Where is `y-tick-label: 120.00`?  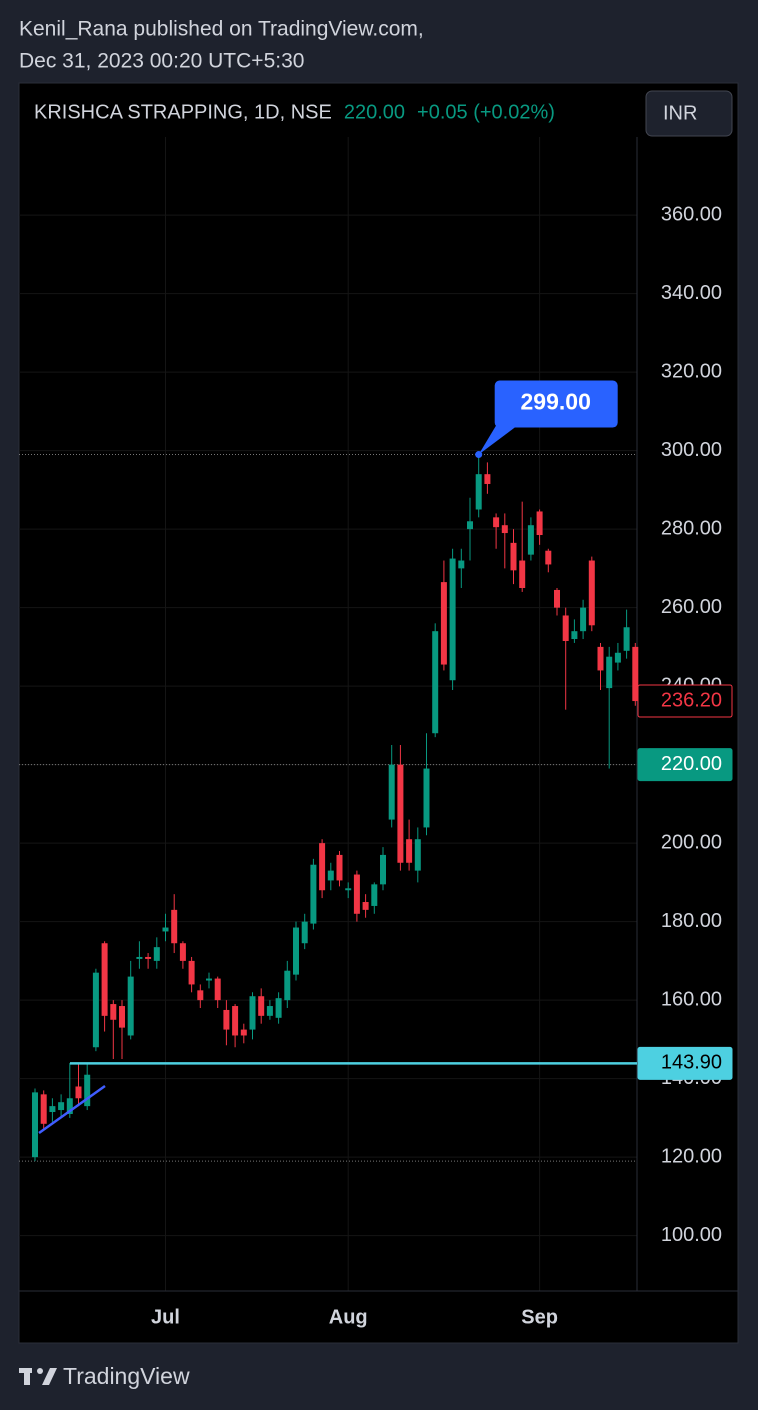
y-tick-label: 120.00 is located at coordinates (691, 1156).